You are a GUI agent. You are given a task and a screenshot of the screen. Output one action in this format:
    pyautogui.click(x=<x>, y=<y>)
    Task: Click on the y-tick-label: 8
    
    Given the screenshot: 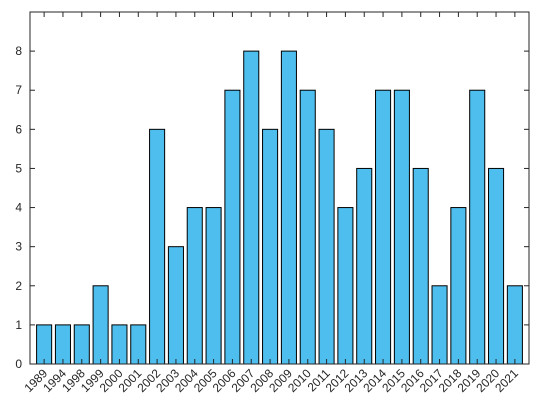 What is the action you would take?
    pyautogui.click(x=18, y=51)
    